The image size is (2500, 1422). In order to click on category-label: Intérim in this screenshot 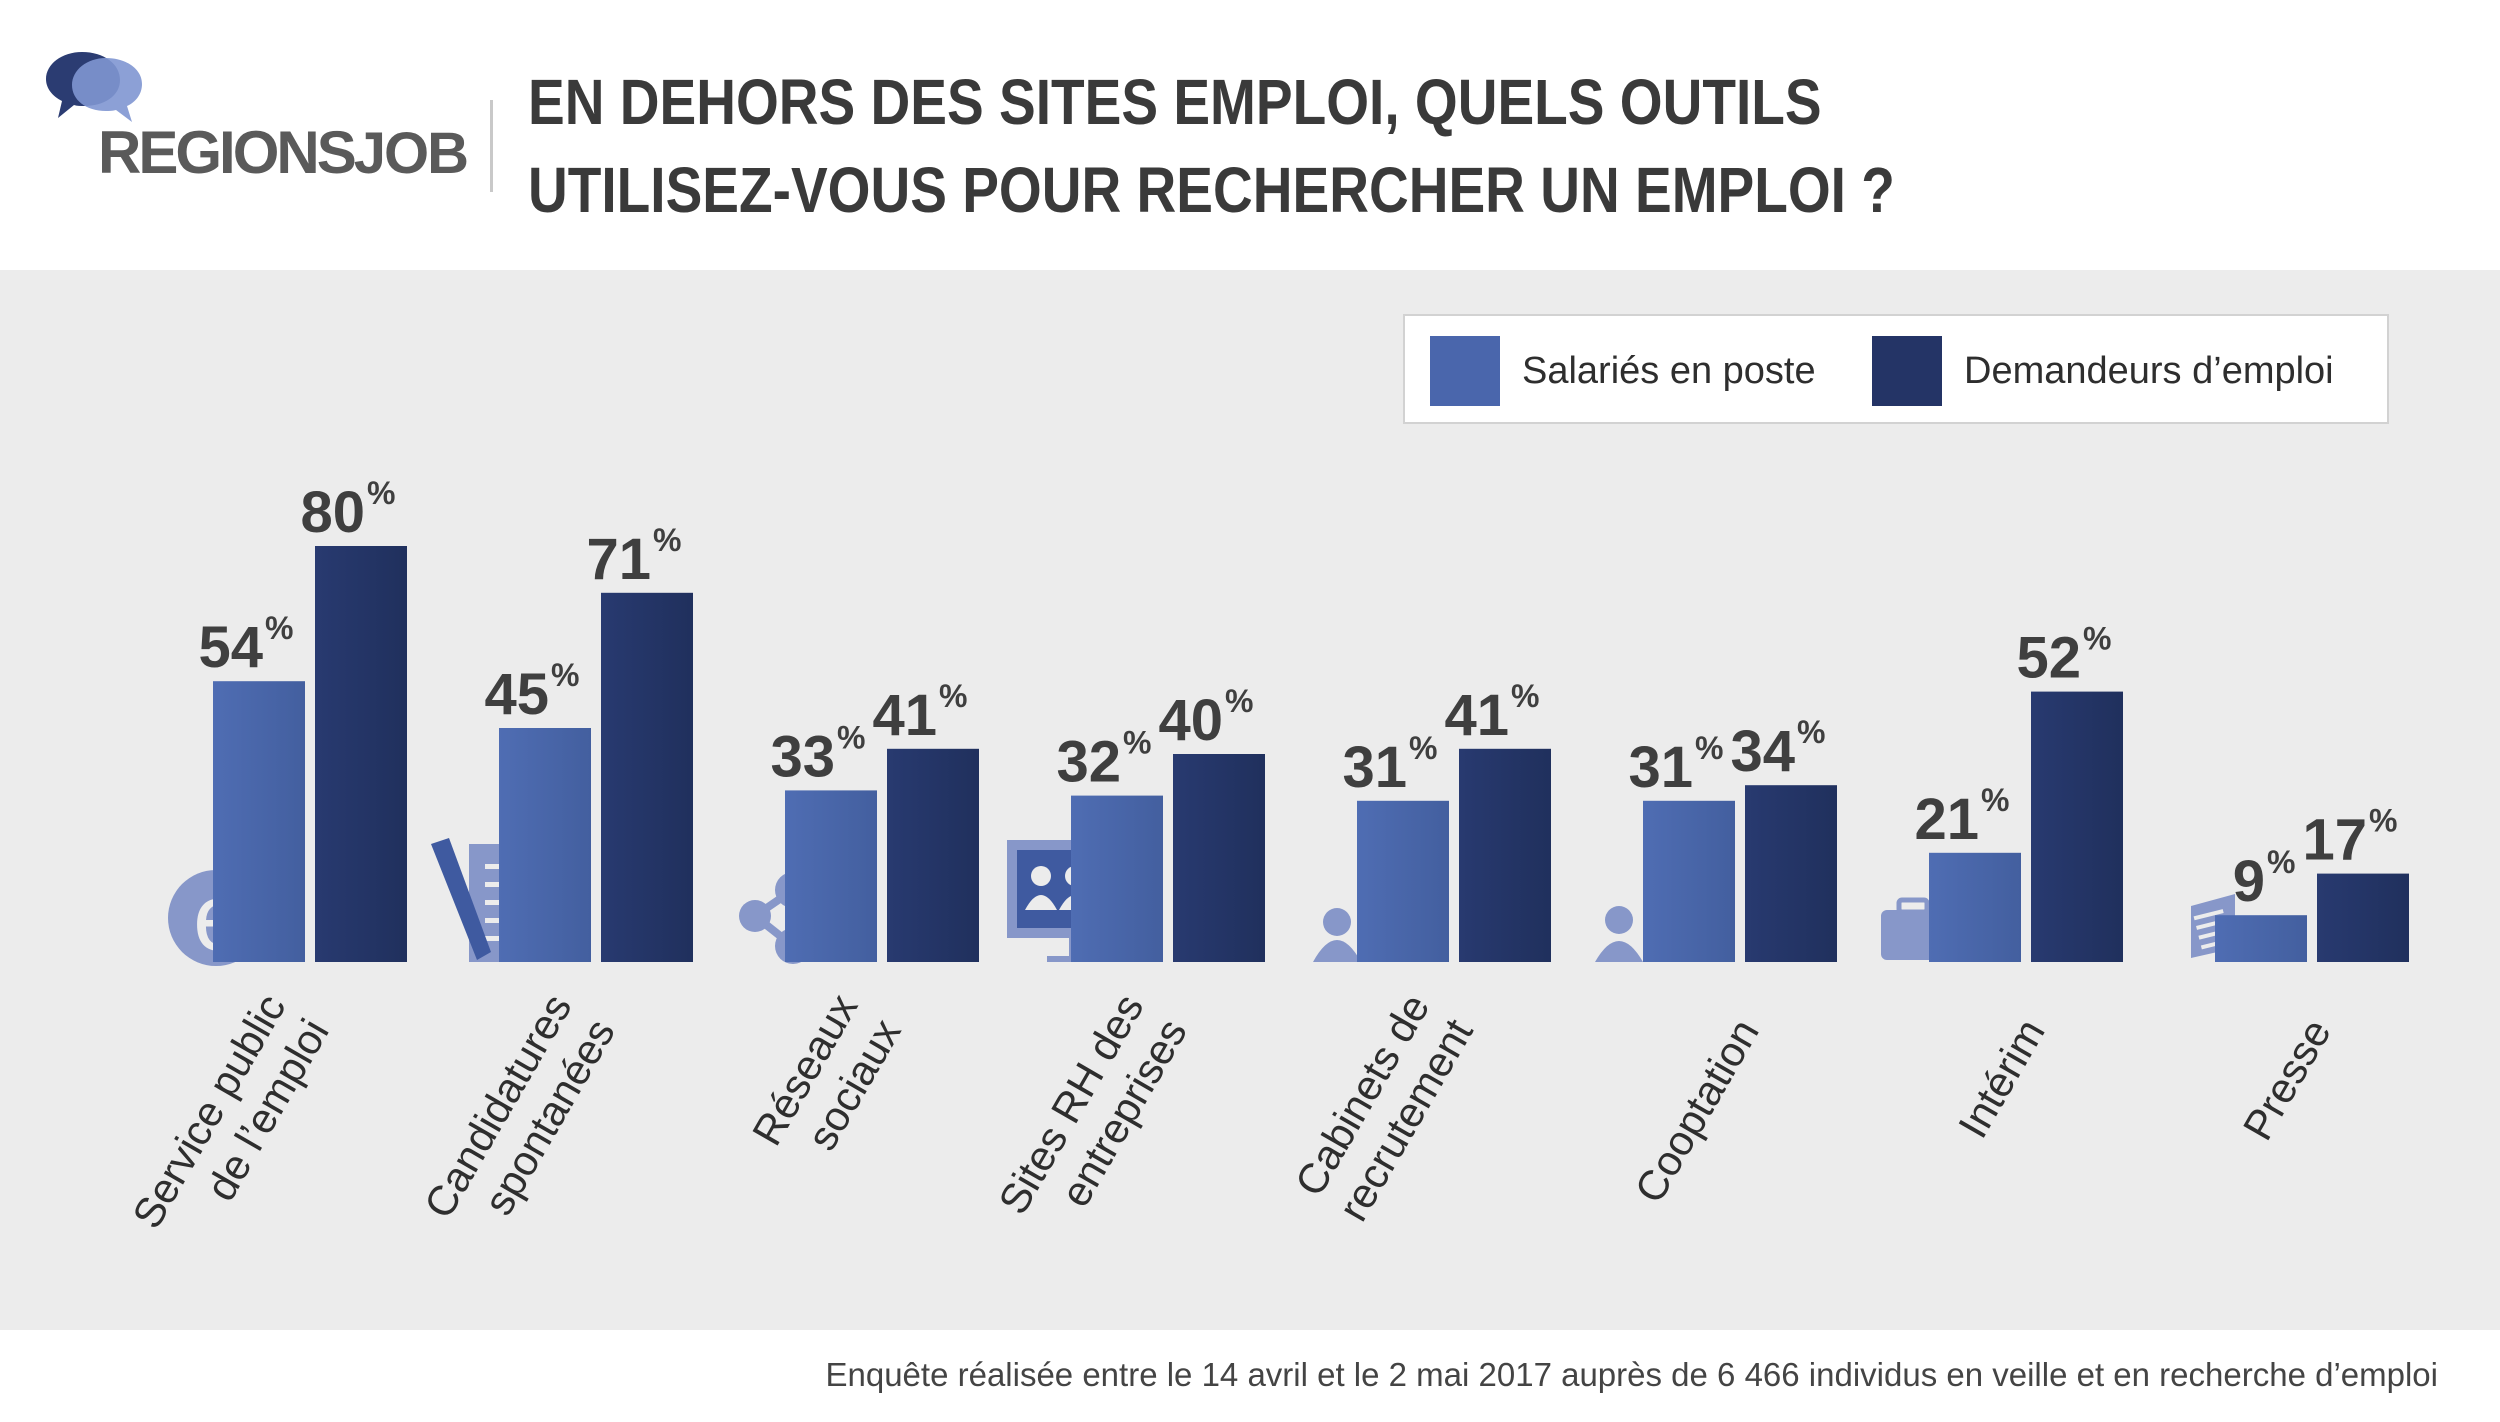, I will do `click(2001, 1078)`.